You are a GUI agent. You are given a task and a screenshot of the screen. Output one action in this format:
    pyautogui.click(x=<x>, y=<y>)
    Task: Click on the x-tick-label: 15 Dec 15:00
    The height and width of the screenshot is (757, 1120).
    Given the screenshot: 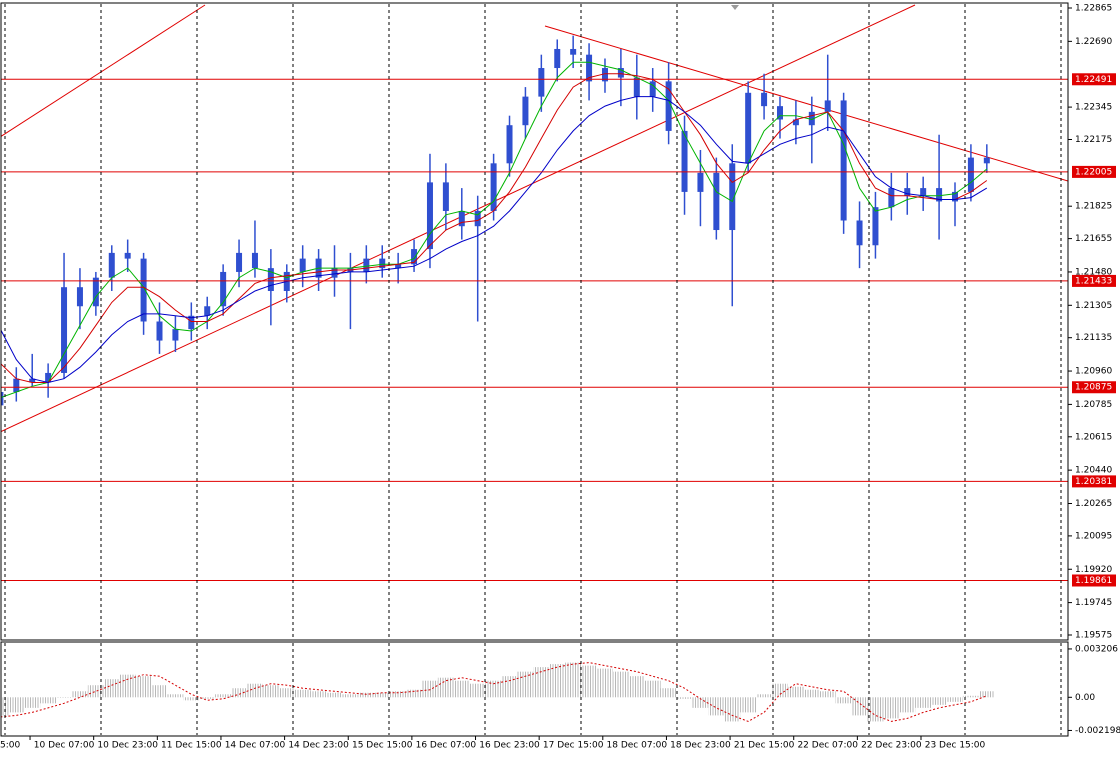 What is the action you would take?
    pyautogui.click(x=382, y=746)
    